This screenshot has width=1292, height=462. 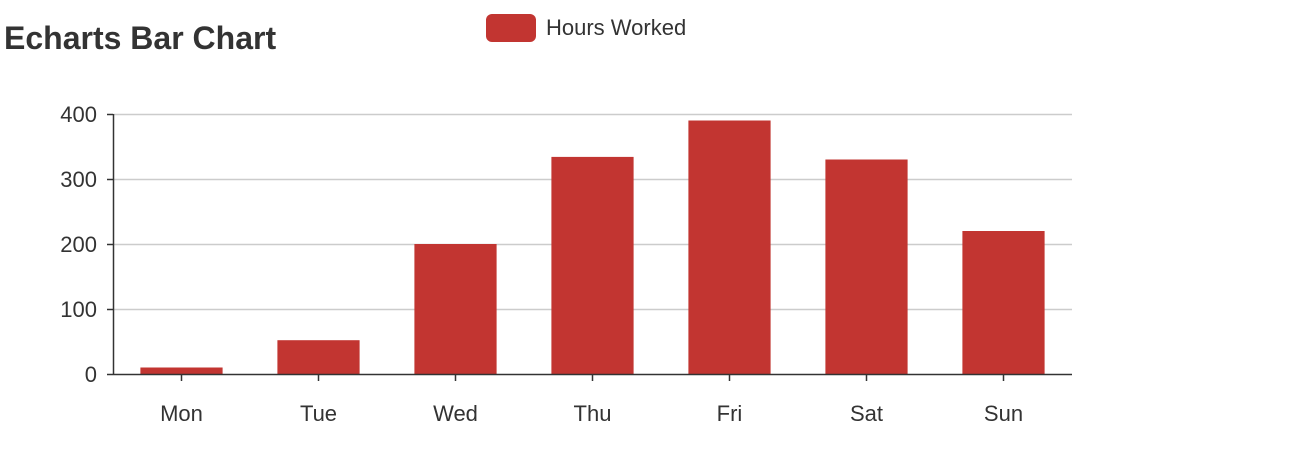 What do you see at coordinates (729, 247) in the screenshot?
I see `bar-fri` at bounding box center [729, 247].